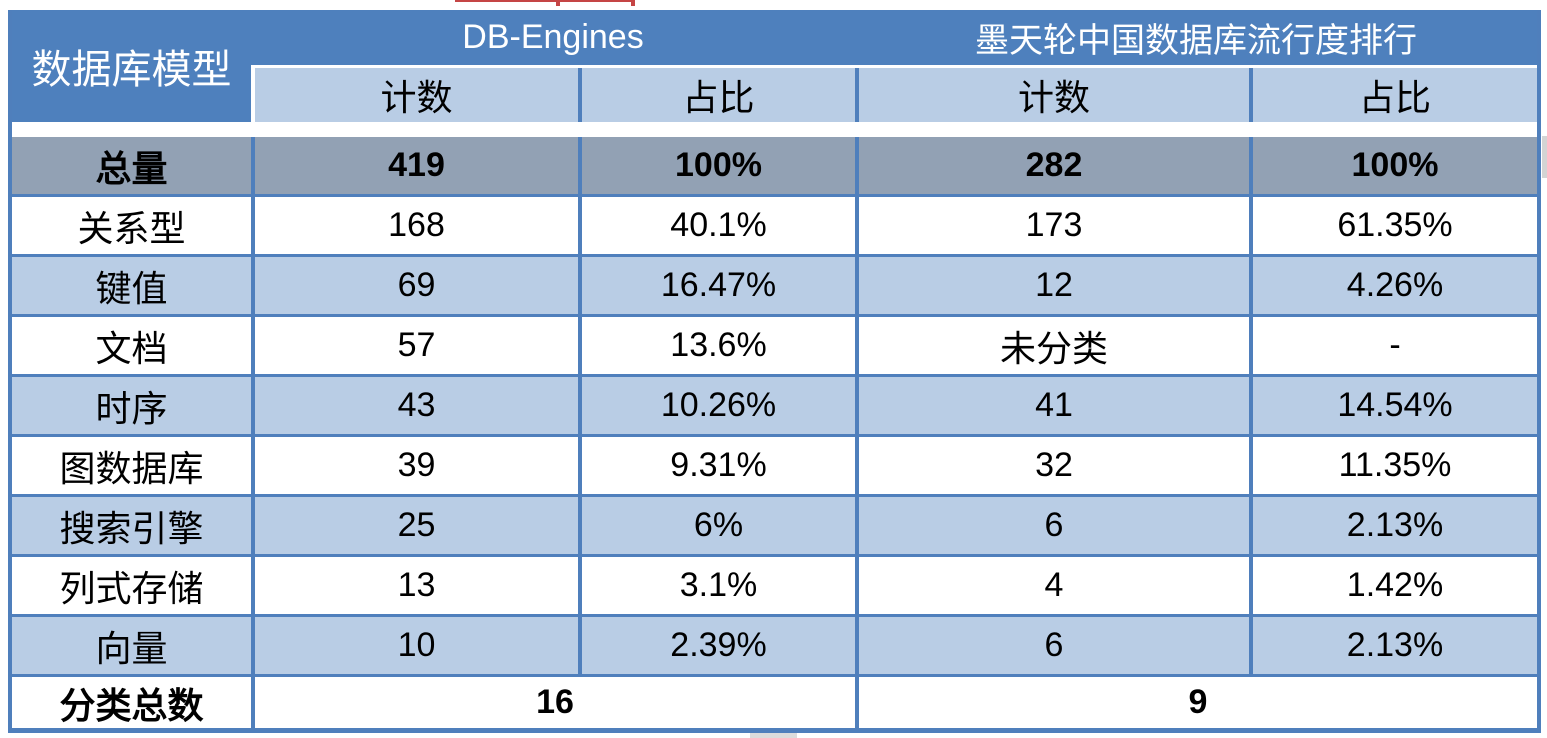  What do you see at coordinates (131, 648) in the screenshot?
I see `row-label: 向量` at bounding box center [131, 648].